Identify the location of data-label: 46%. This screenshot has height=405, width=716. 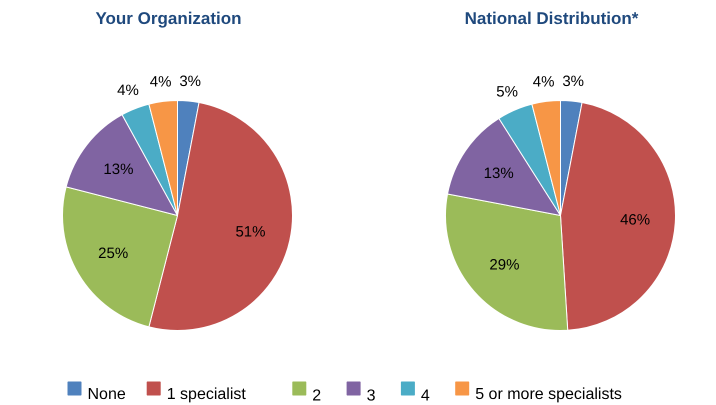
(635, 220).